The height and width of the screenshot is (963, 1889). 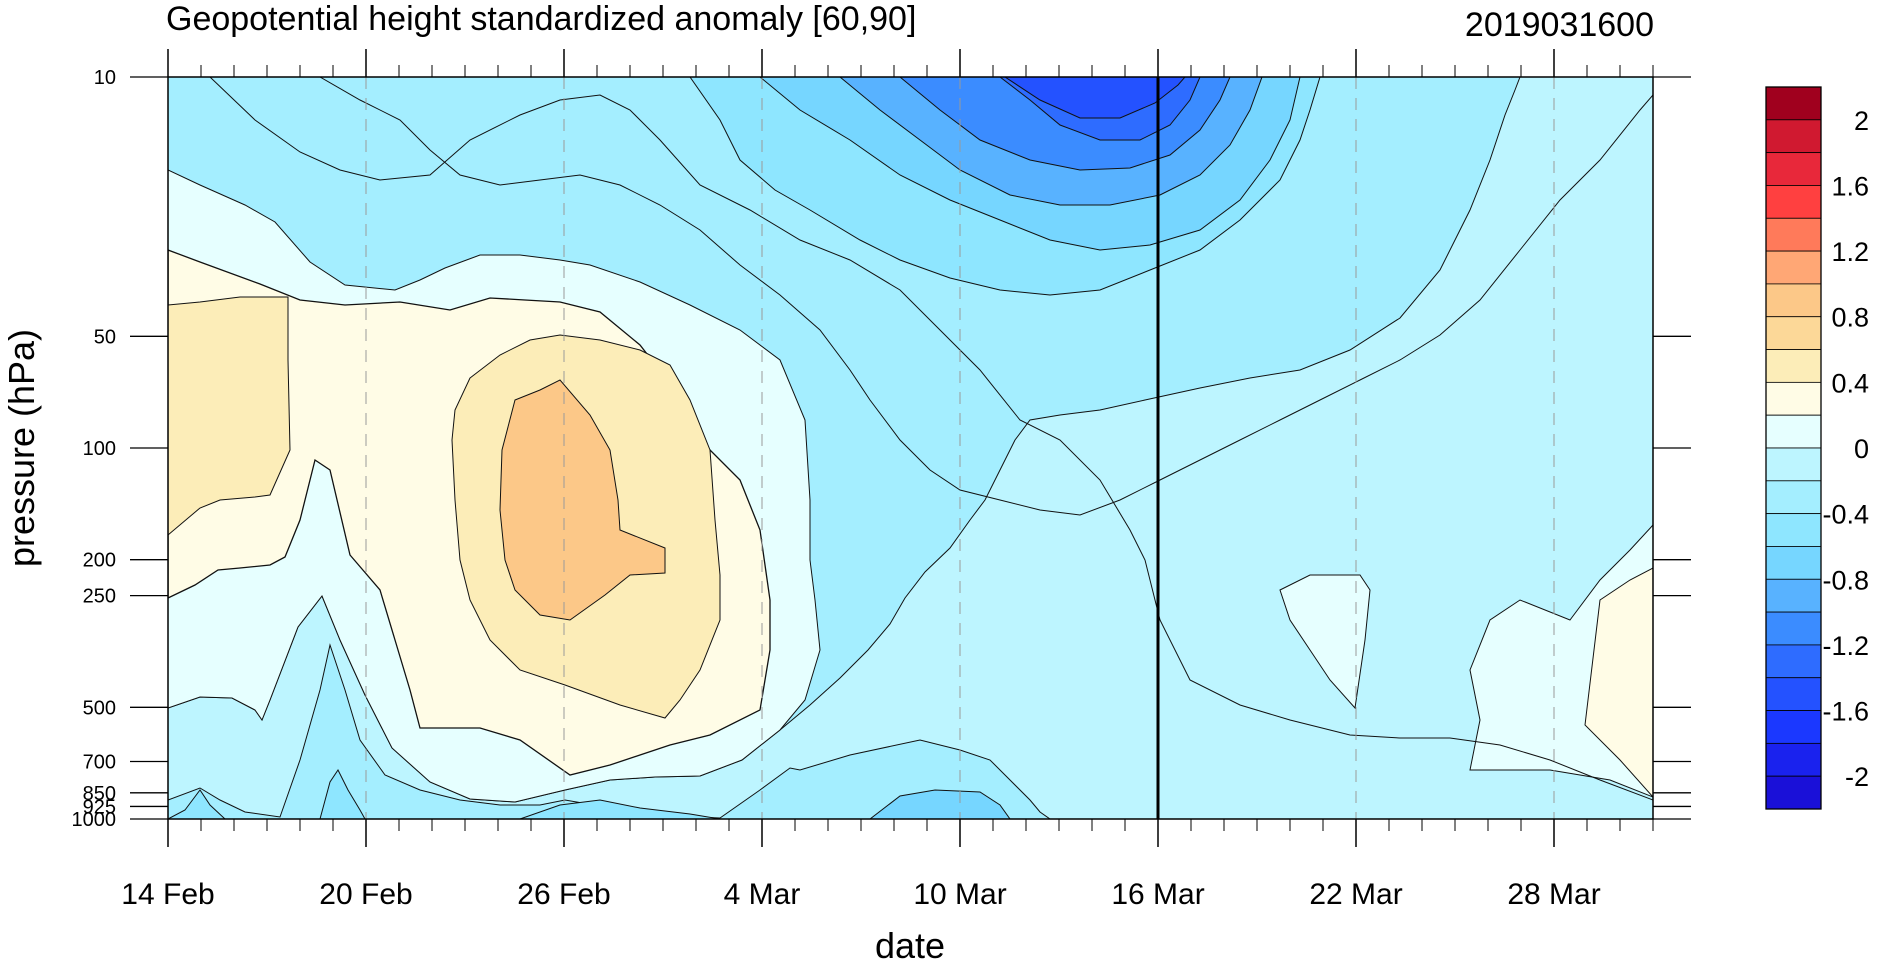 I want to click on colorbar-label: -1.6, so click(x=1845, y=712).